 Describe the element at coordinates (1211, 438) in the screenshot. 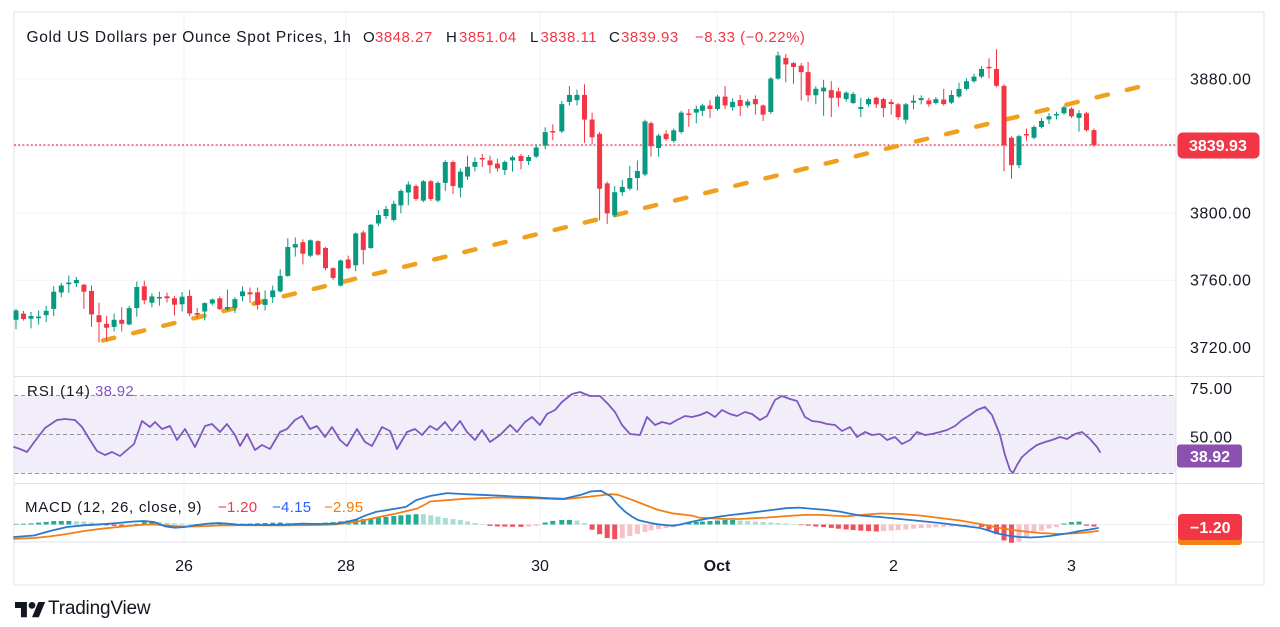

I see `svg-text: 50.00` at that location.